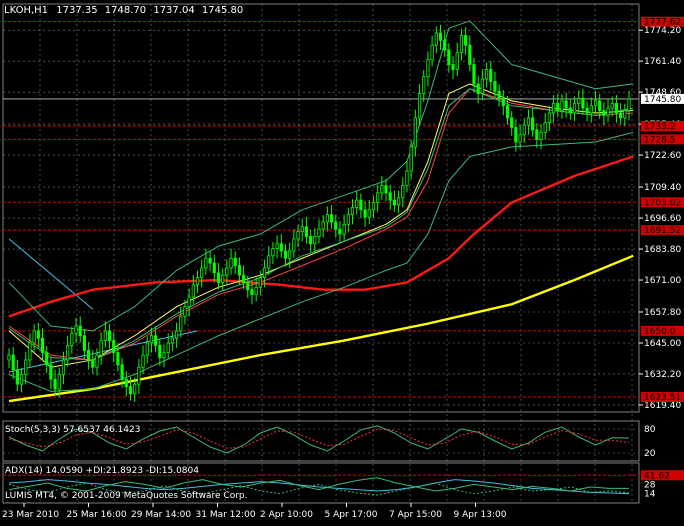  I want to click on sub-windows, so click(321, 460).